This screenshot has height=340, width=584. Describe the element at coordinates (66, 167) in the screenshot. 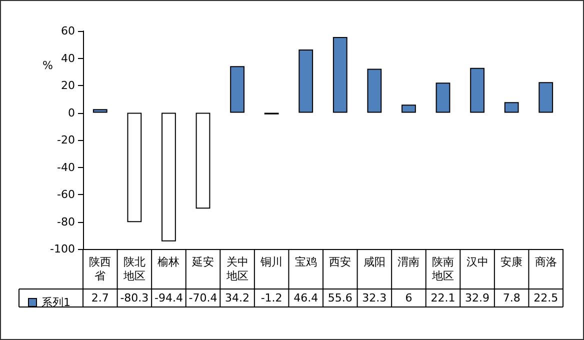

I see `y-tick-label: -40` at that location.